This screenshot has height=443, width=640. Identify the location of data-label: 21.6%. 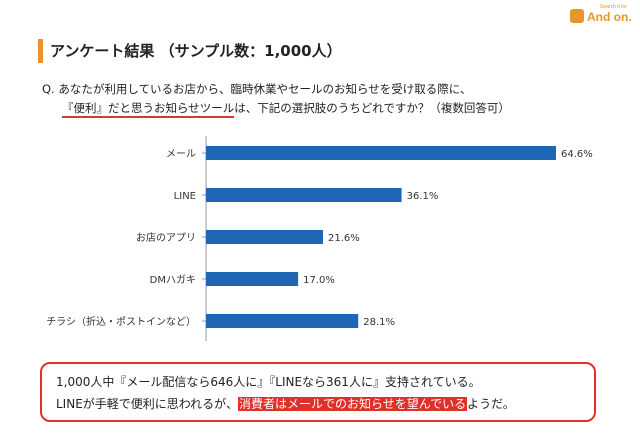
(344, 238).